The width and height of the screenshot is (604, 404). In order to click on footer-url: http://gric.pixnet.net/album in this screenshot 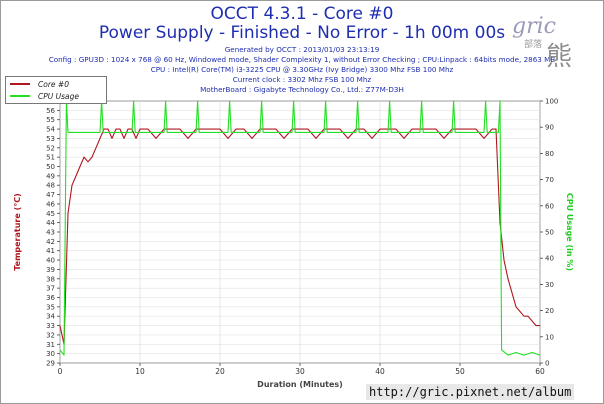, I will do `click(470, 392)`.